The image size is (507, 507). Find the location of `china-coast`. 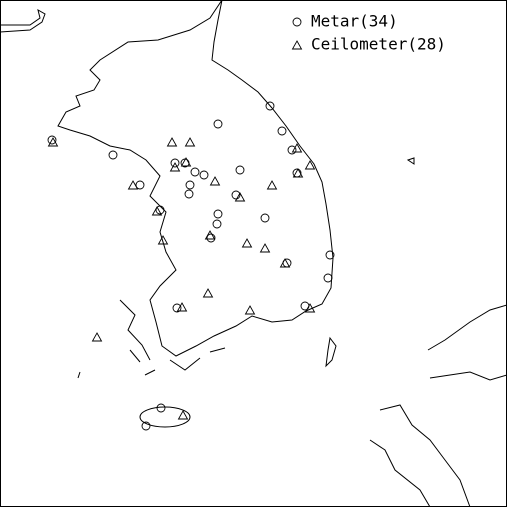

china-coast is located at coordinates (23, 20).